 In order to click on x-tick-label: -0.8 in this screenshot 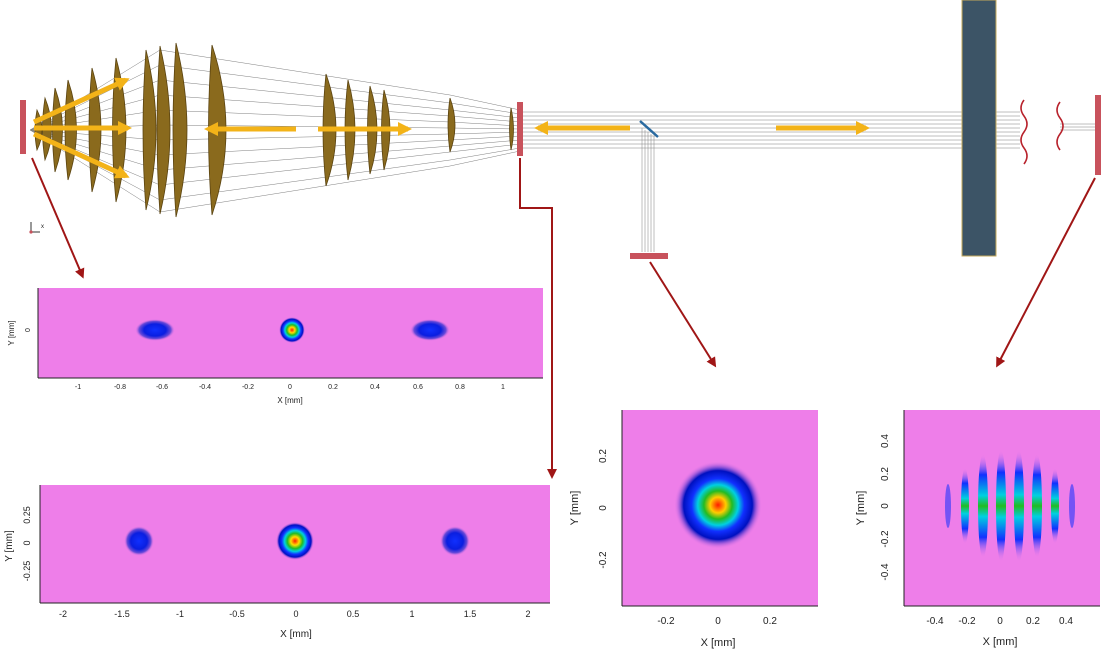, I will do `click(120, 387)`.